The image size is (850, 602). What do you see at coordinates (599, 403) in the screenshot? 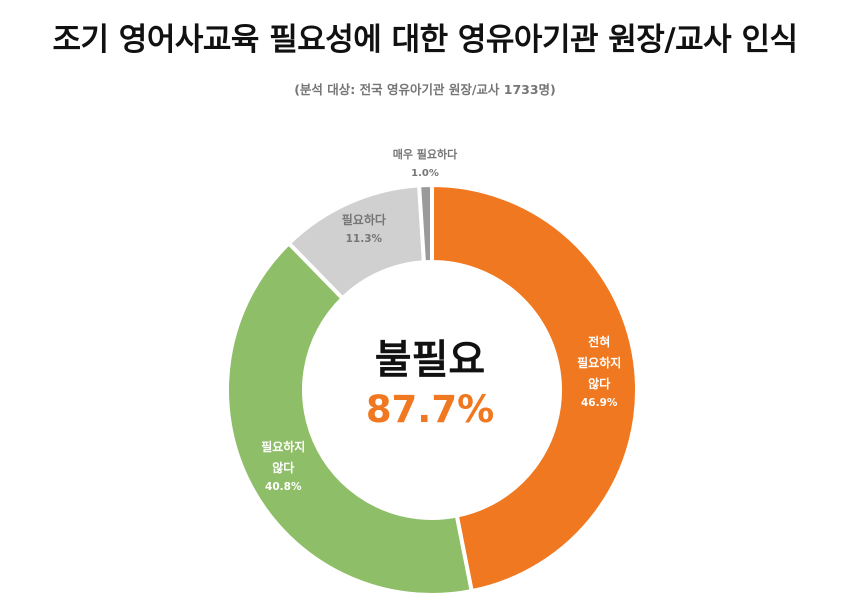
I see `slice-value-label: 46.9%` at bounding box center [599, 403].